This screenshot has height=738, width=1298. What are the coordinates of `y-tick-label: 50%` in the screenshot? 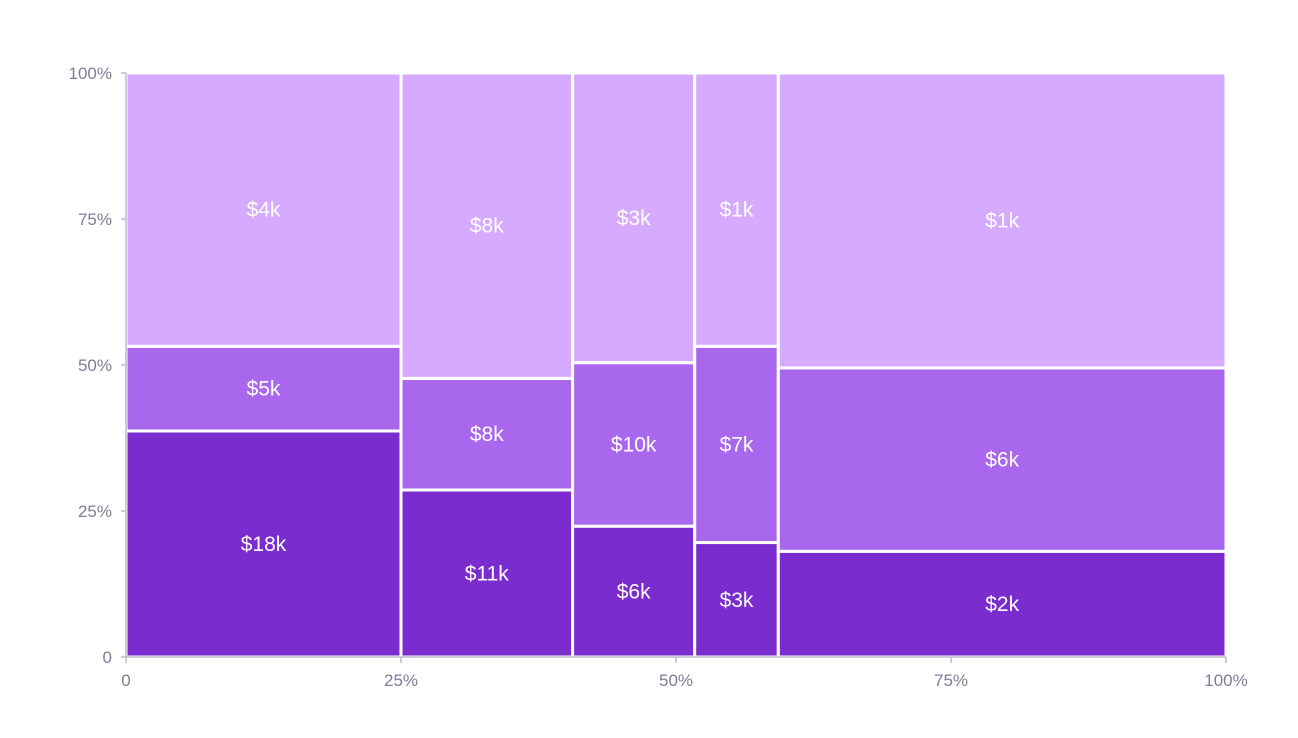 It's located at (95, 365).